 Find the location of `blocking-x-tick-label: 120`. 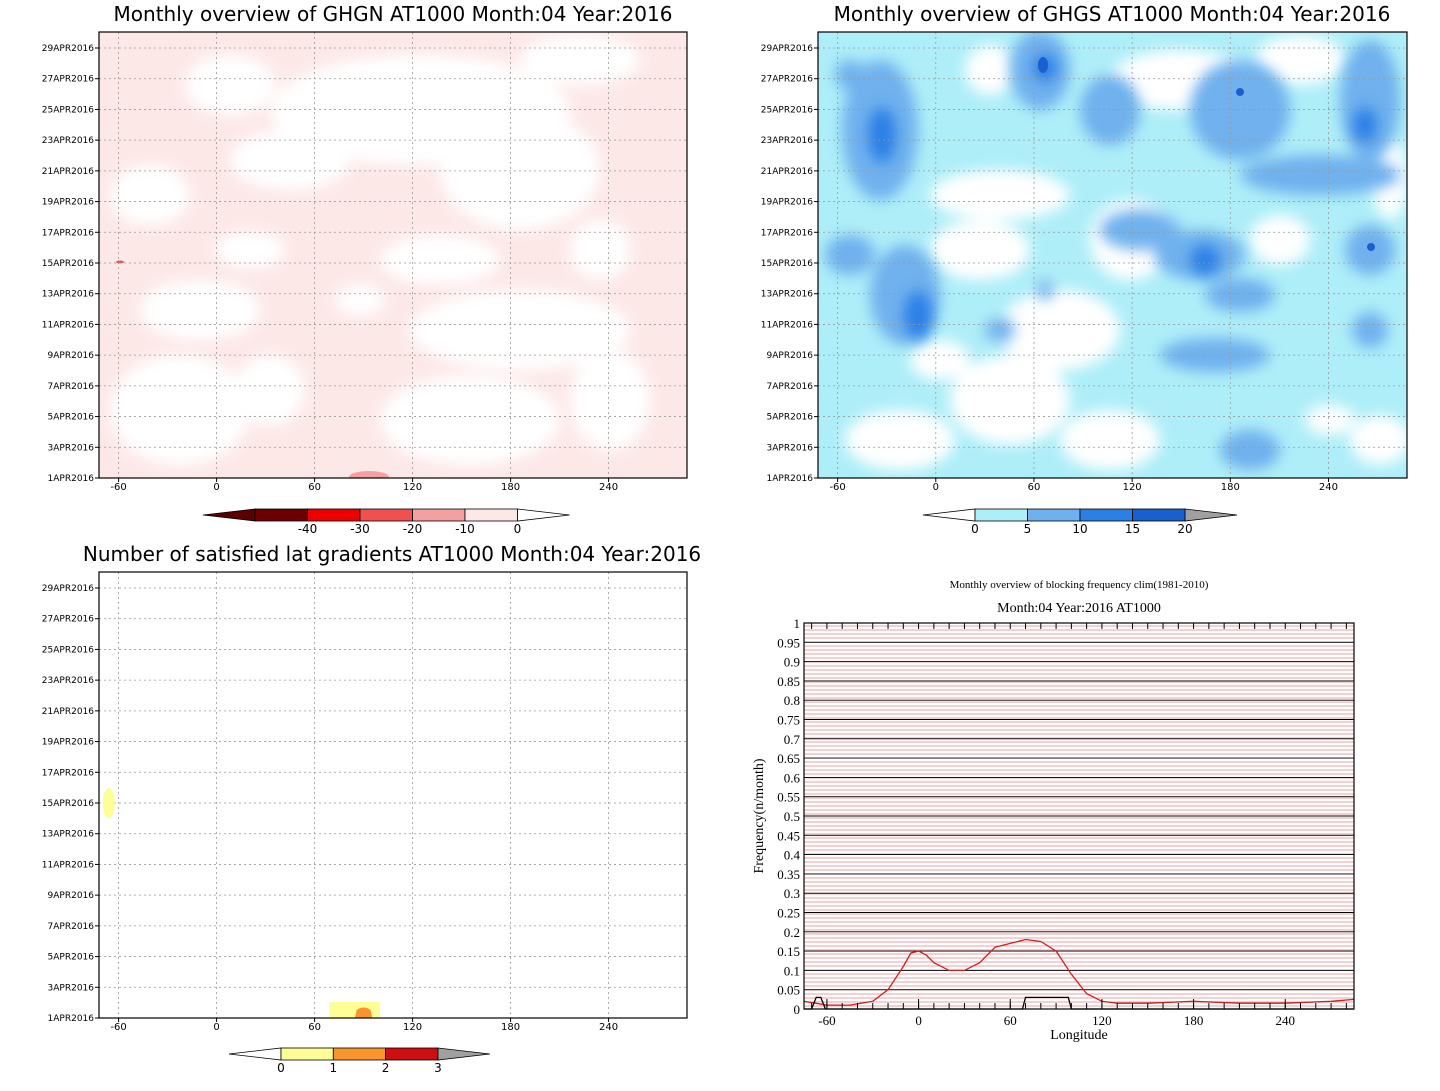

blocking-x-tick-label: 120 is located at coordinates (1102, 1020).